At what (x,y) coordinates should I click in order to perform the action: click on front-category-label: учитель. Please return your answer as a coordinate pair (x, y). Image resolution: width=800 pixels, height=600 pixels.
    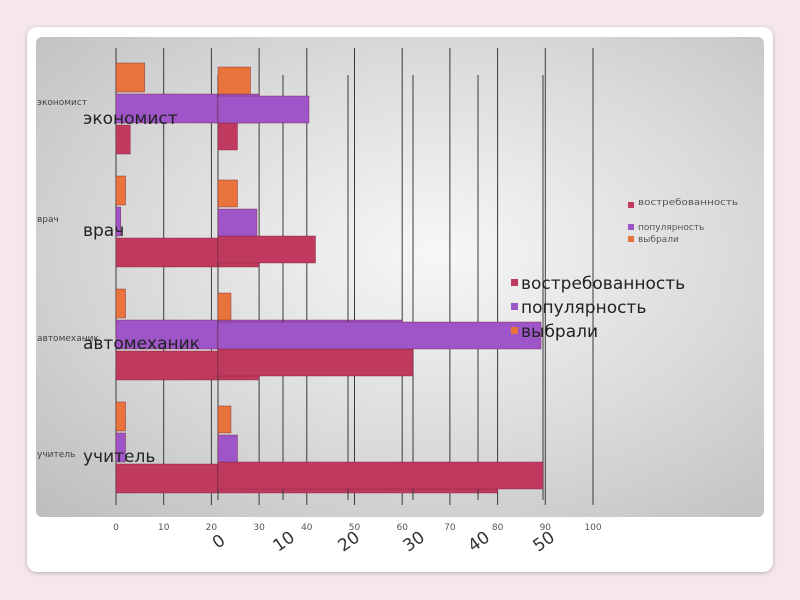
    Looking at the image, I should click on (119, 457).